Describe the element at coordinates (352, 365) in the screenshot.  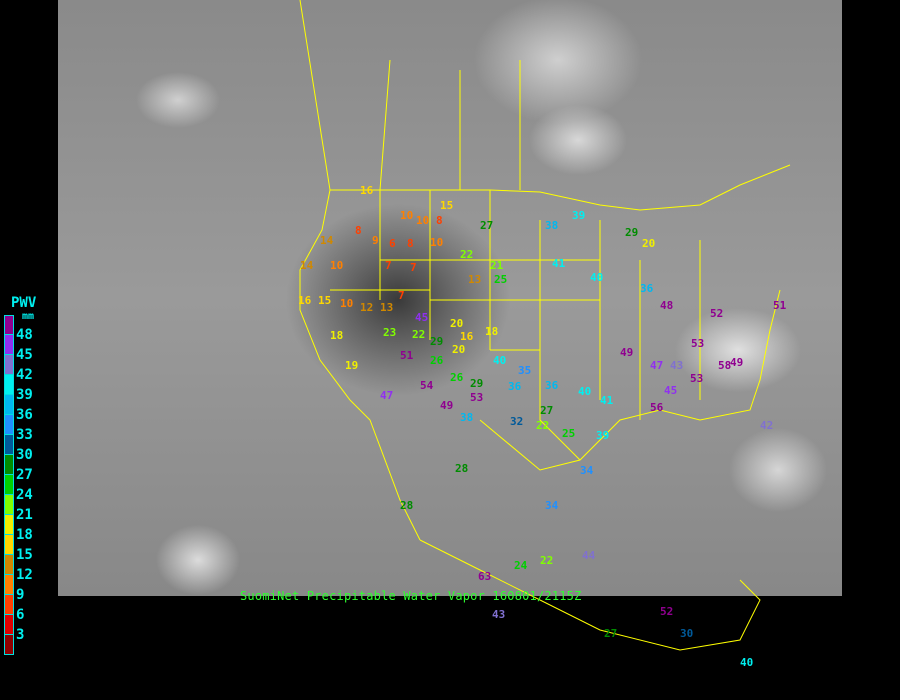
I see `station-value: 19` at that location.